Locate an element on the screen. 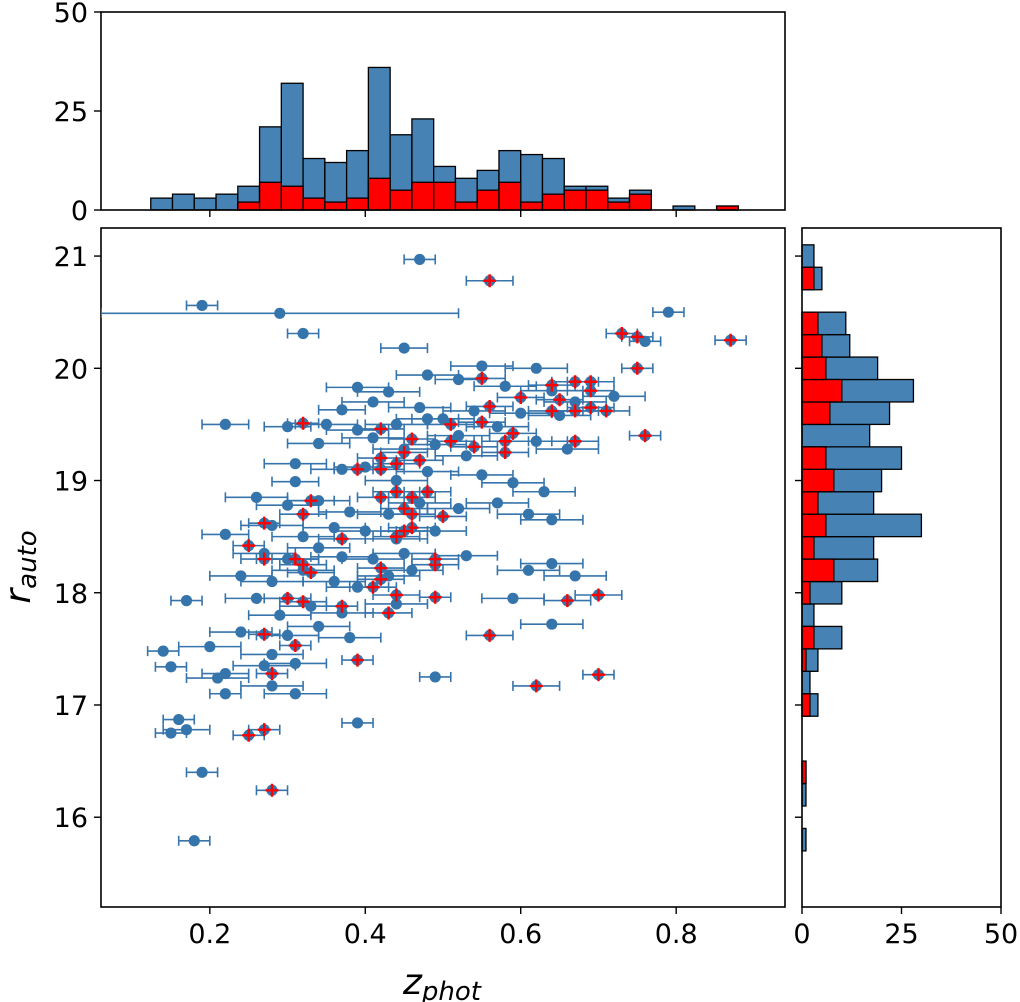 This screenshot has width=1020, height=1002. top-y-tick-label: 25 is located at coordinates (71, 112).